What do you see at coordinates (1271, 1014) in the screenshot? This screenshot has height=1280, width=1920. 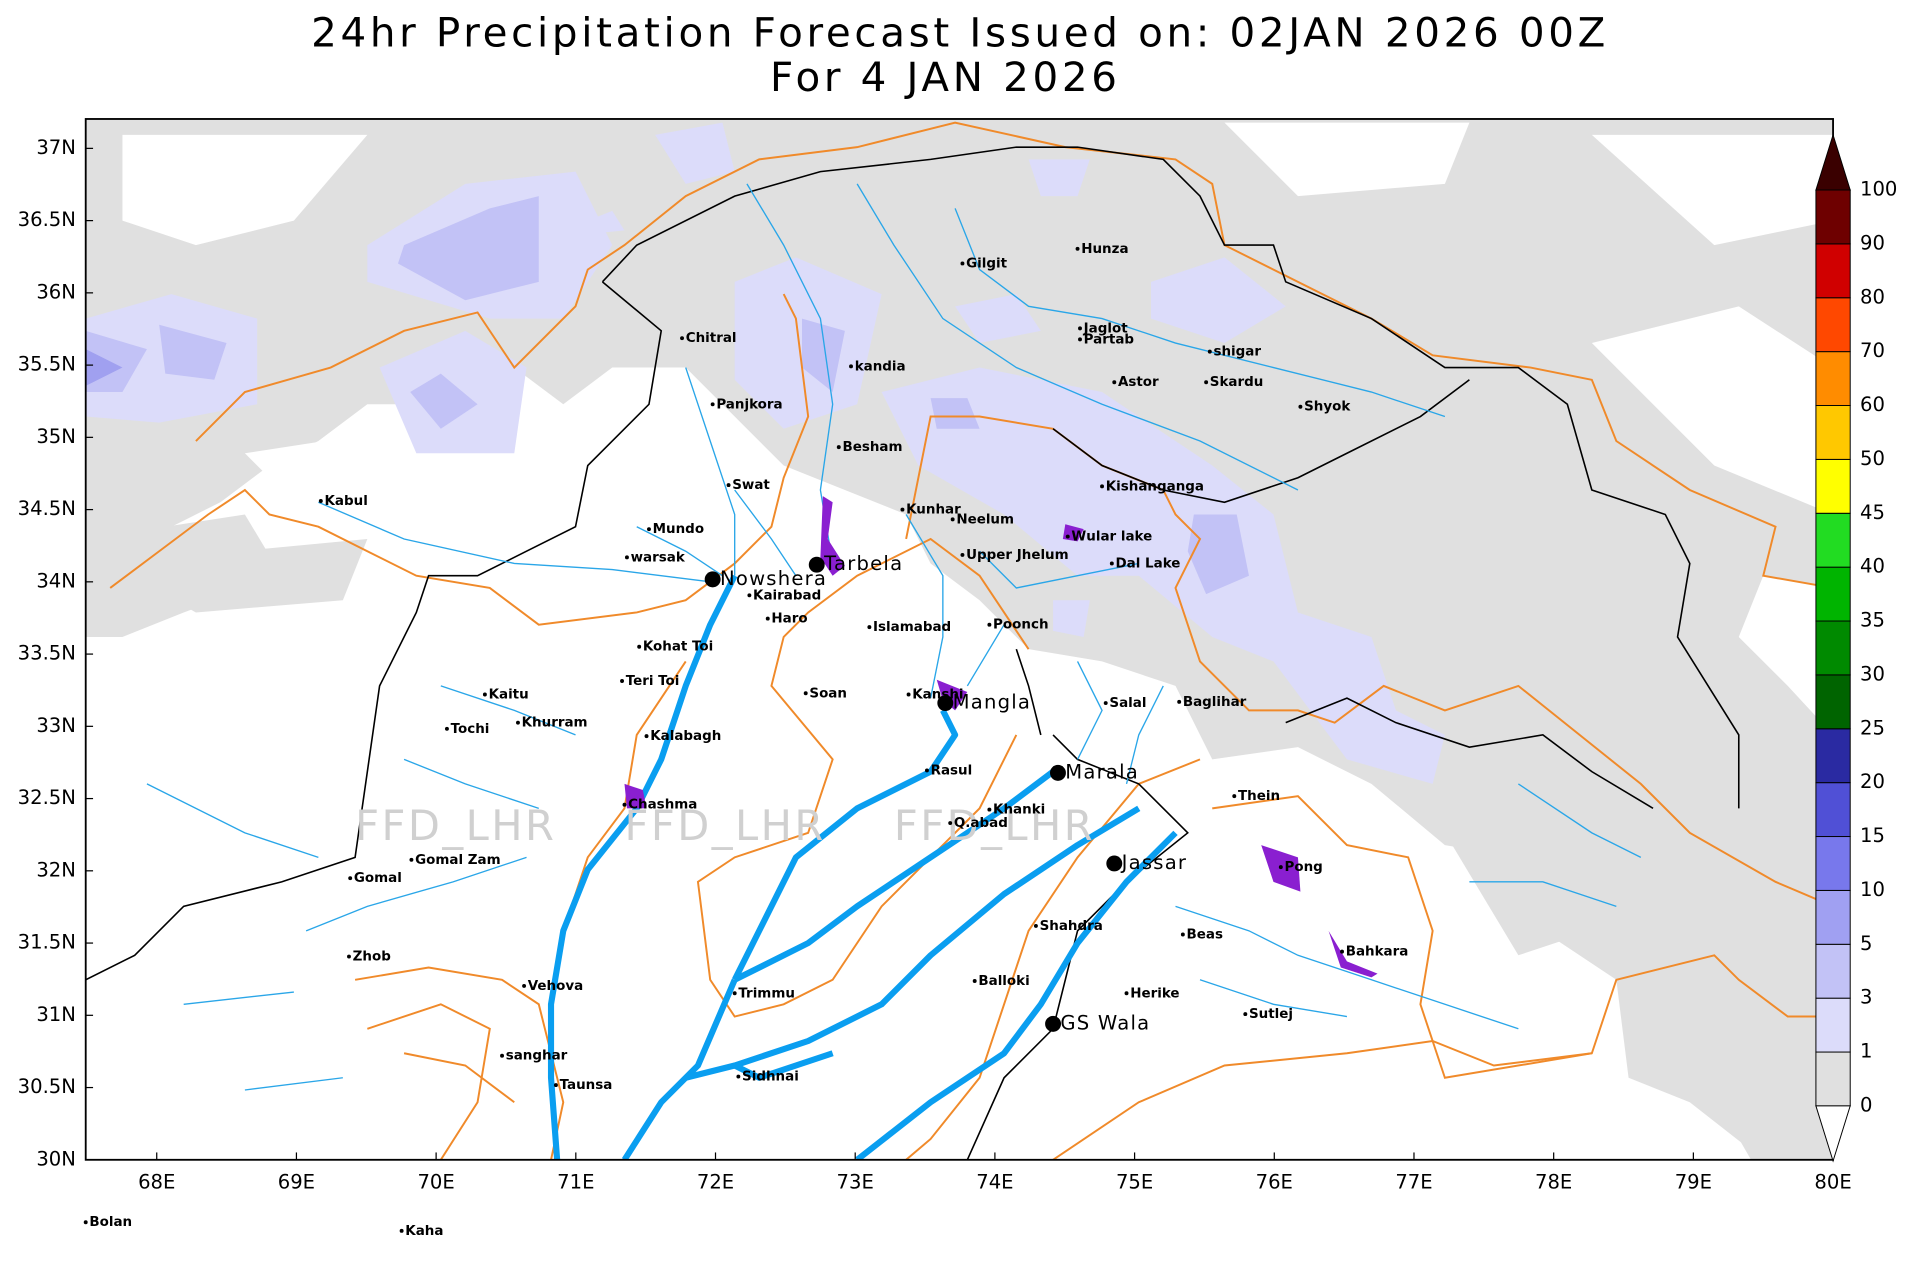 I see `place-label: Sutlej` at bounding box center [1271, 1014].